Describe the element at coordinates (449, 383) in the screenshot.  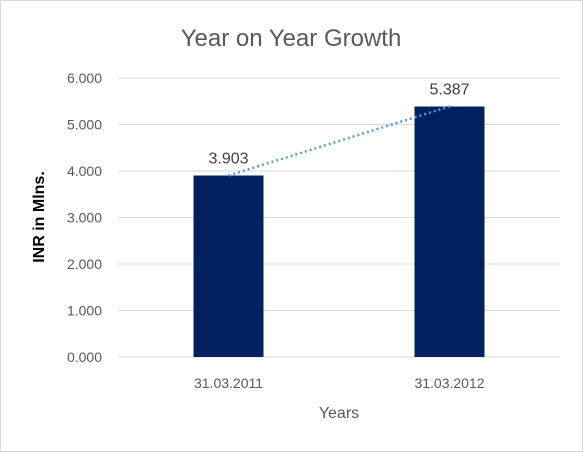
I see `x-tick-label: 31.03.2012` at that location.